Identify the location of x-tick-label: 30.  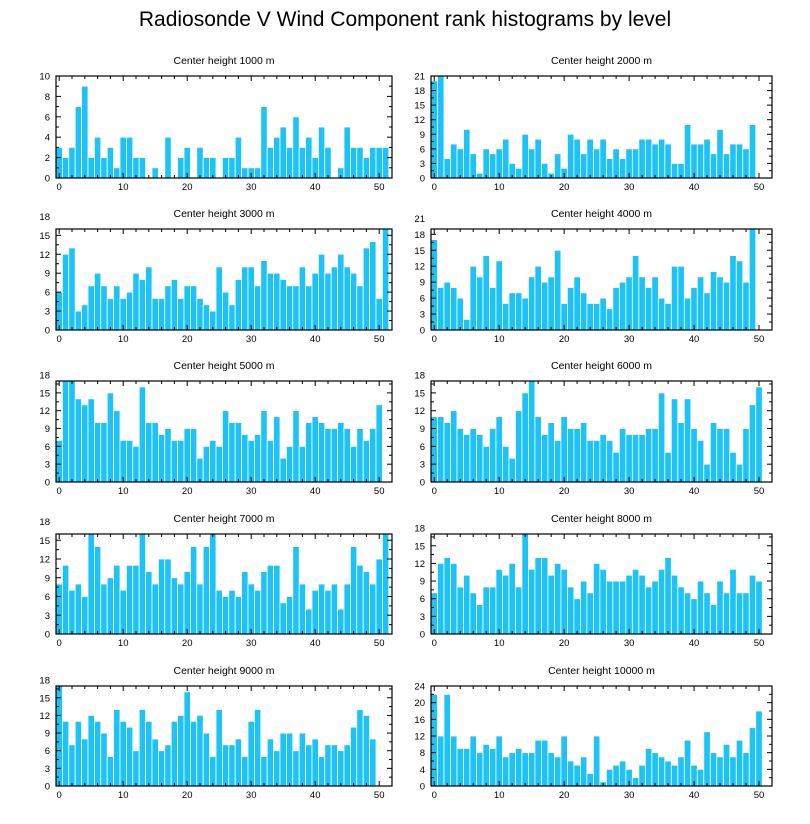
(629, 339).